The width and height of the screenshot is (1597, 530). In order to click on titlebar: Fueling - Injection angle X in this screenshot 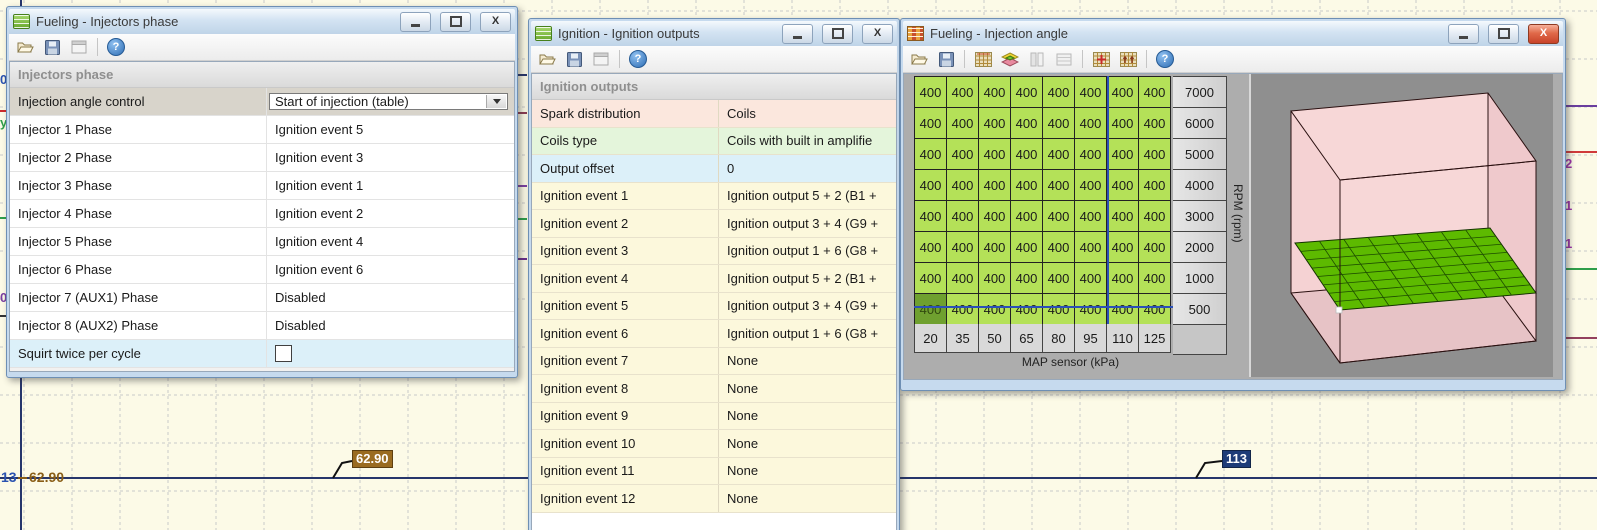, I will do `click(1233, 33)`.